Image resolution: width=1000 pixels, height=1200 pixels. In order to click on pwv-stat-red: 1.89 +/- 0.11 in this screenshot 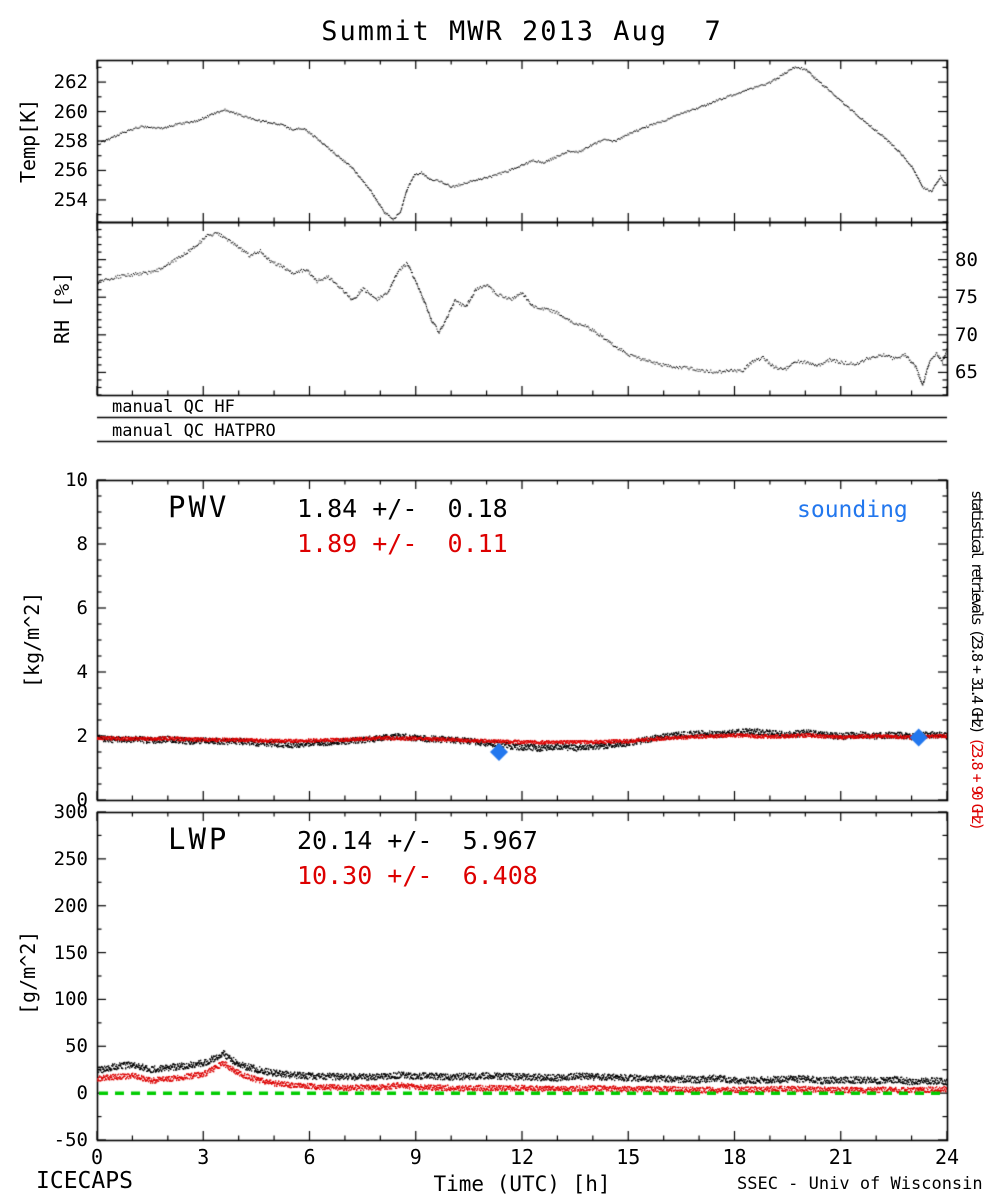, I will do `click(402, 543)`.